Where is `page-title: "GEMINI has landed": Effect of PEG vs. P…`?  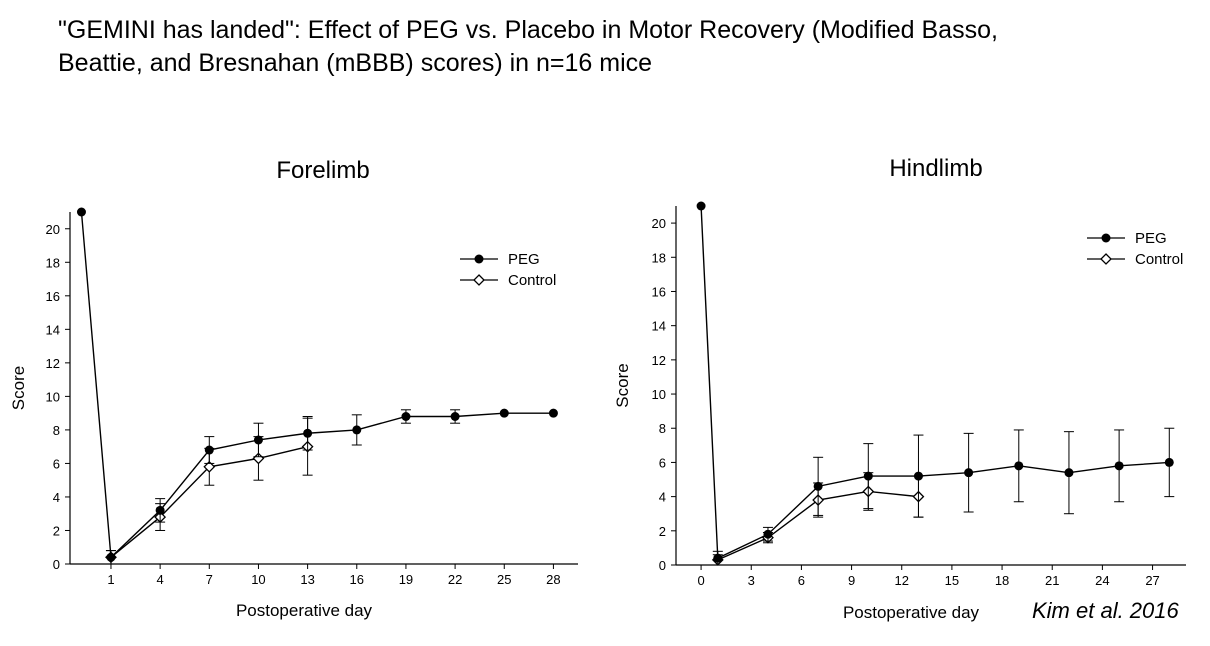 page-title: "GEMINI has landed": Effect of PEG vs. P… is located at coordinates (623, 47).